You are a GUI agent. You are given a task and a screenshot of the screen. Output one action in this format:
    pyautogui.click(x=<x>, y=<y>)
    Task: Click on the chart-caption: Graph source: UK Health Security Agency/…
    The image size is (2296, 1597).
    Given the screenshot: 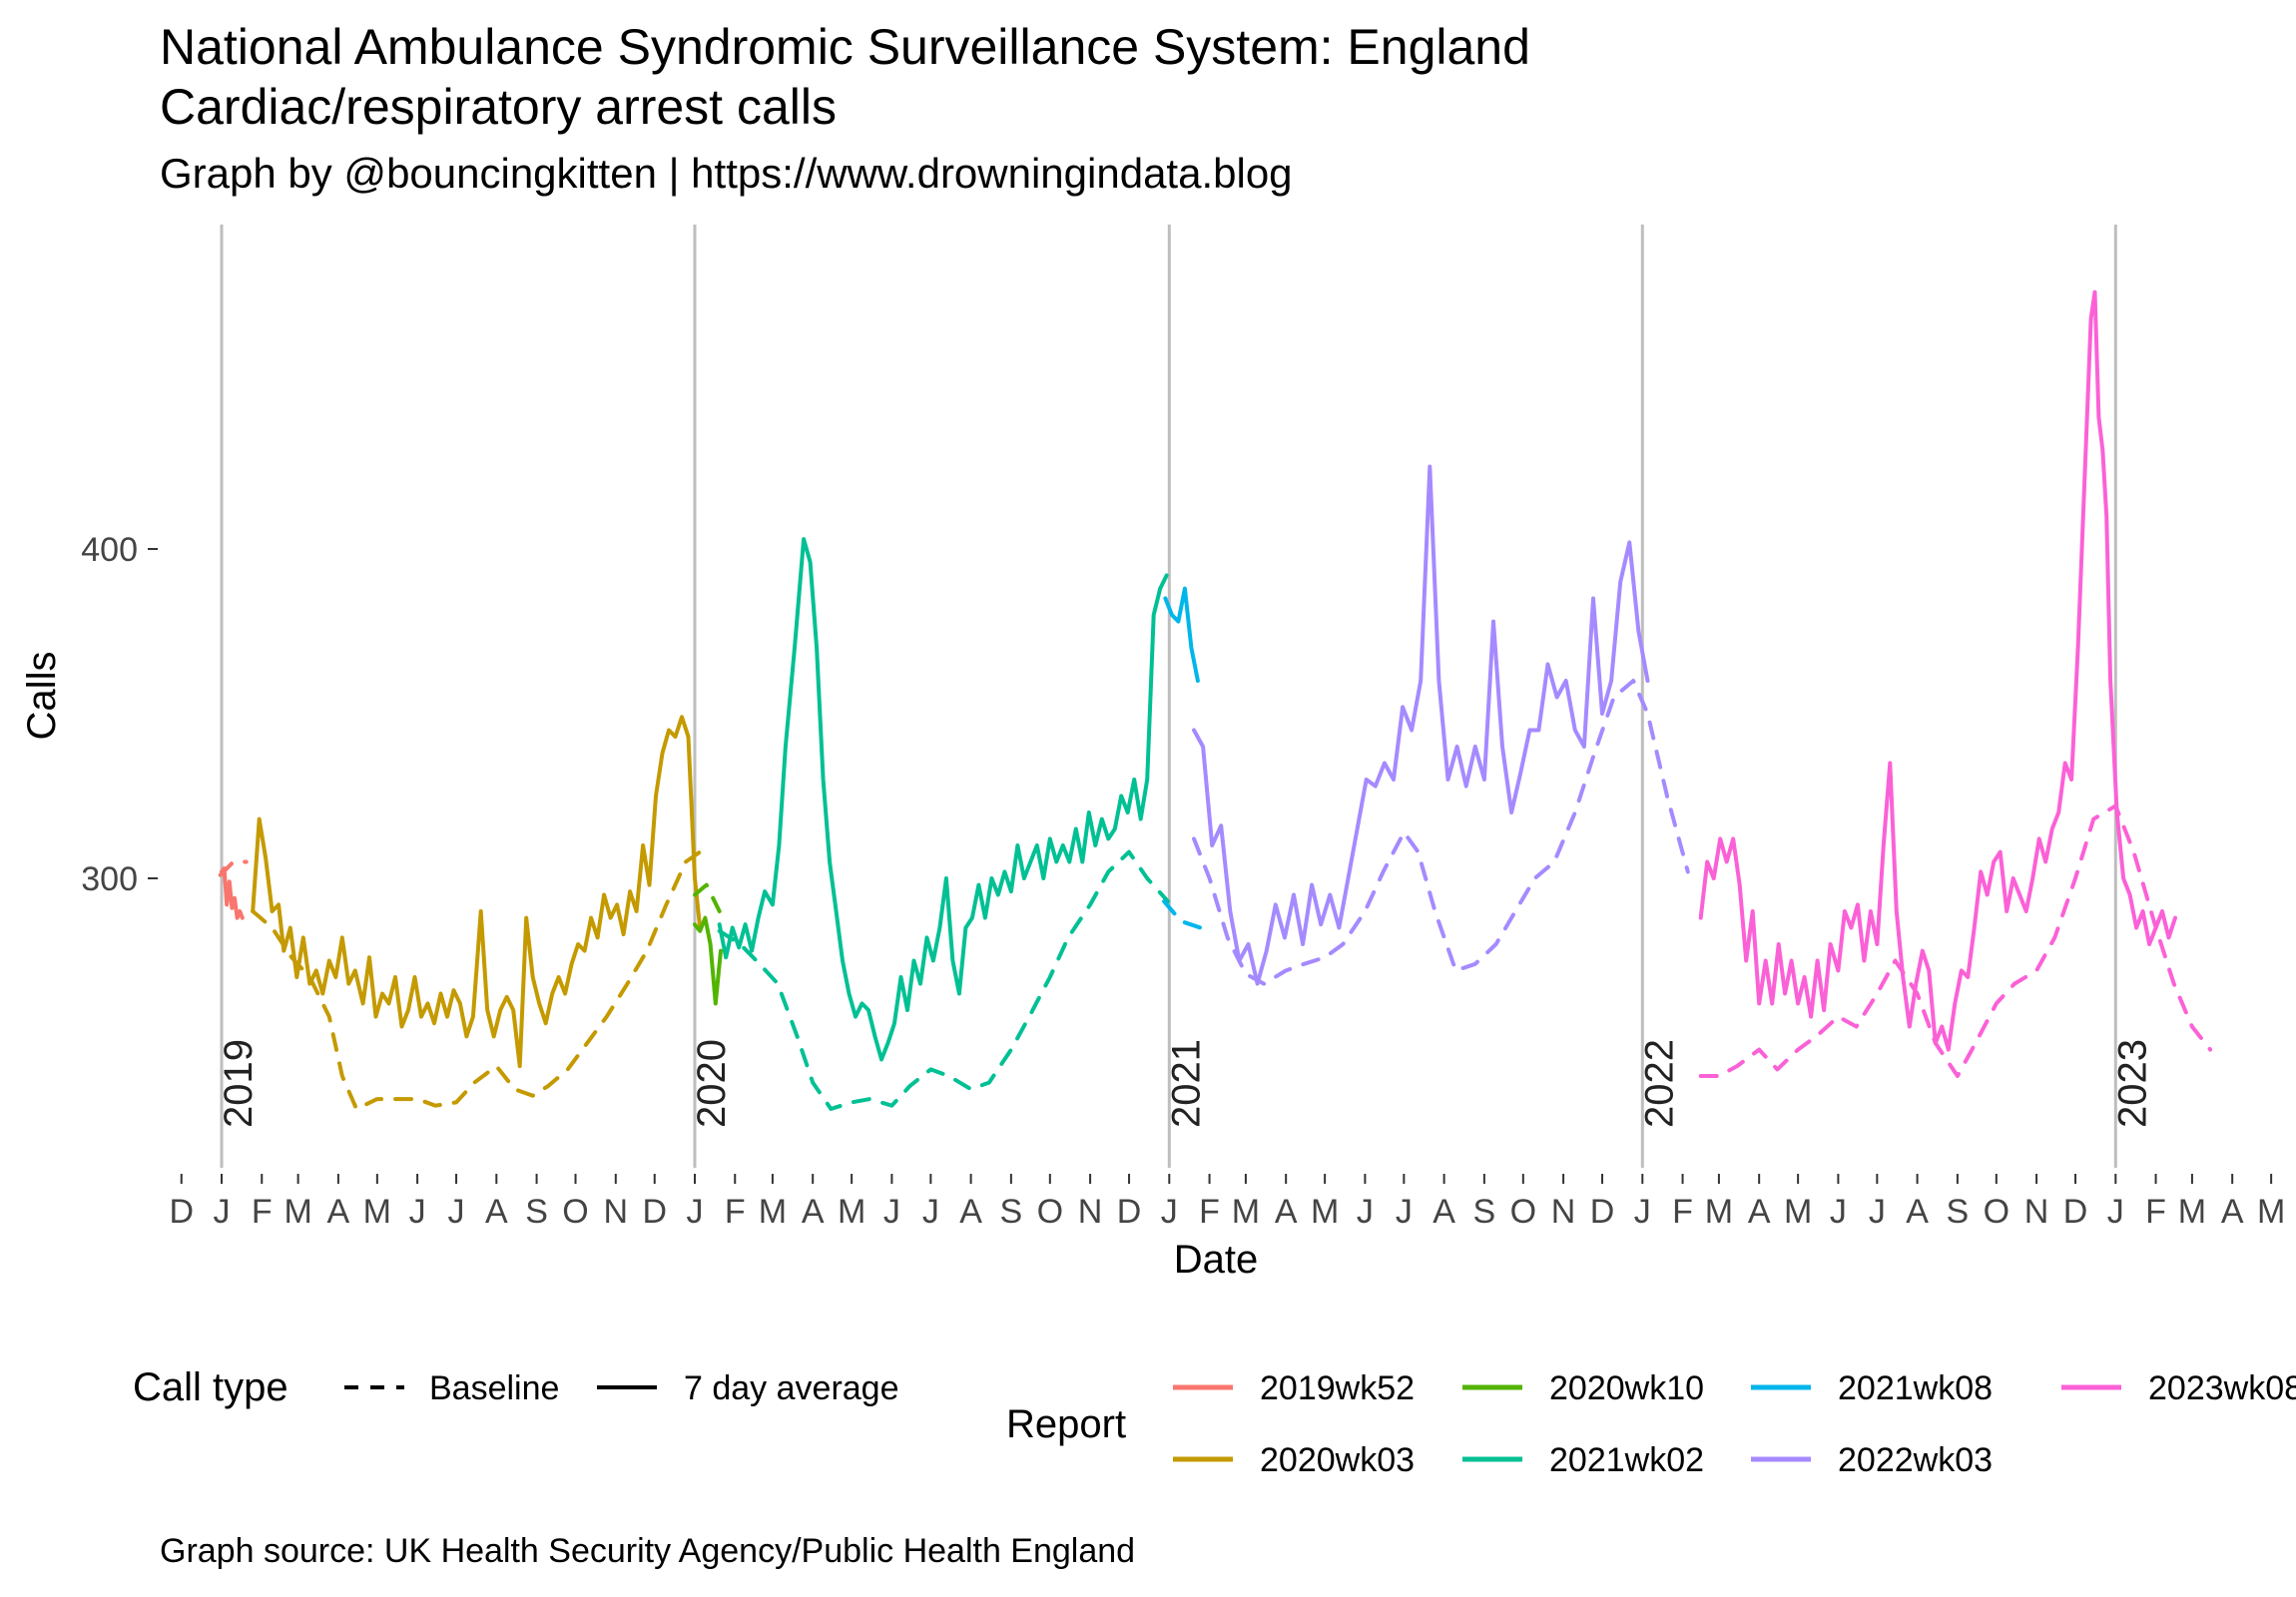 What is the action you would take?
    pyautogui.click(x=648, y=1551)
    